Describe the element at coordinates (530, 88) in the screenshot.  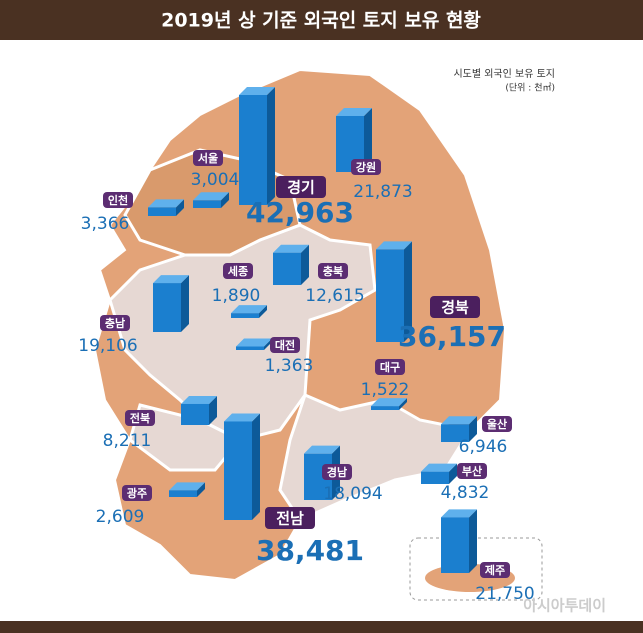
I see `unit-note: (단위 : 천㎡)` at that location.